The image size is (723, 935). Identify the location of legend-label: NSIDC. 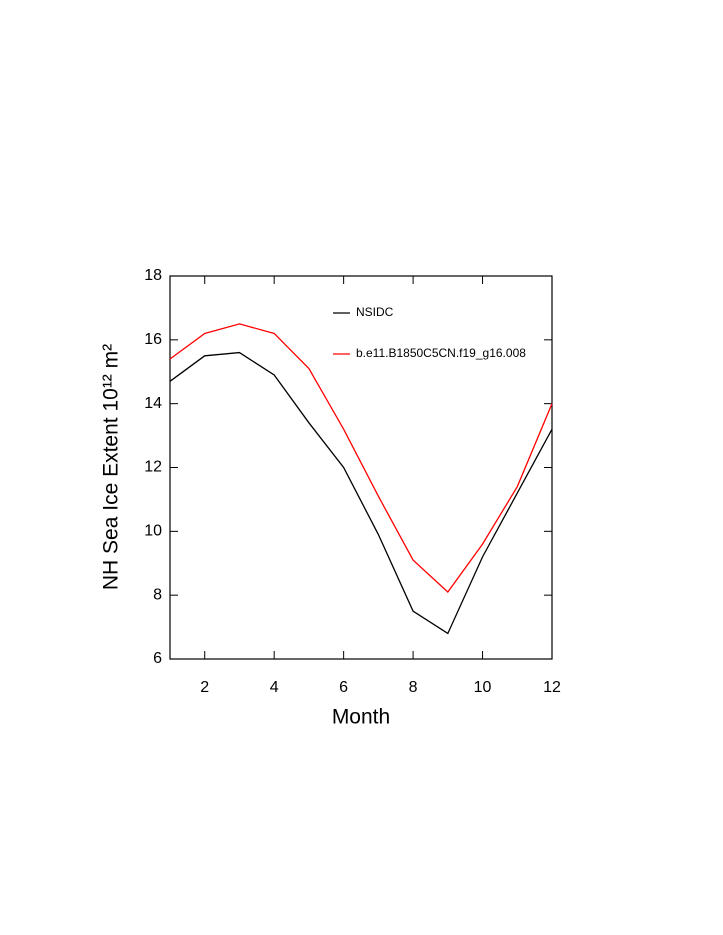
(375, 312).